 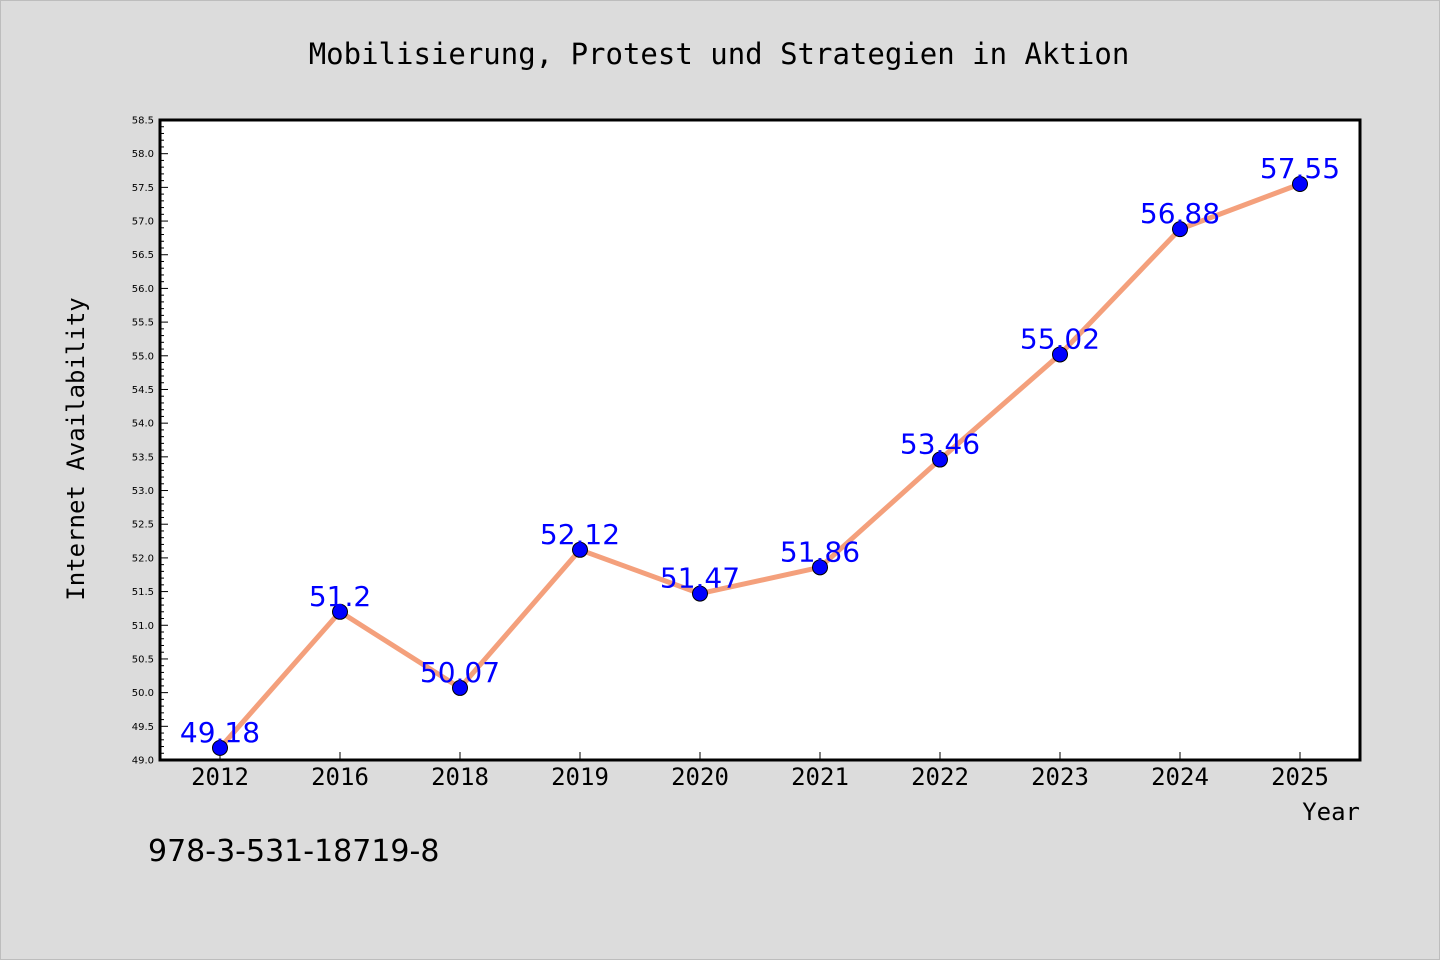 I want to click on y-tick-label: 54.0, so click(x=143, y=424).